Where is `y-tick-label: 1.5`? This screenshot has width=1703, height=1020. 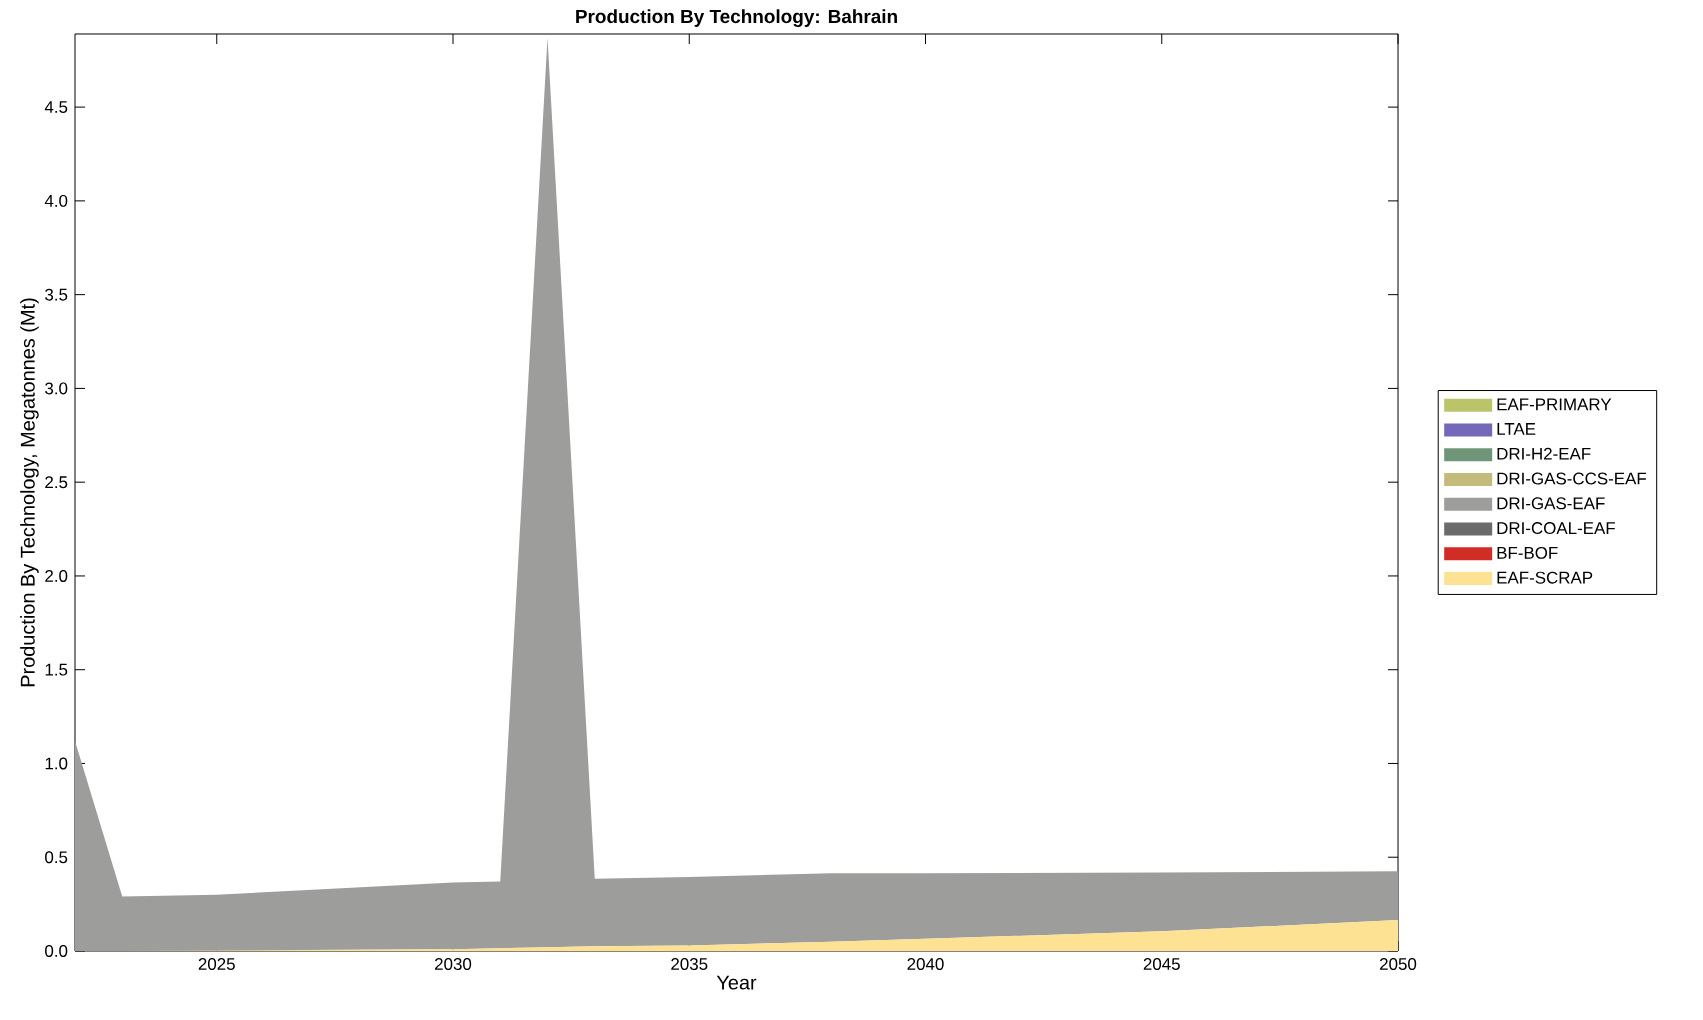
y-tick-label: 1.5 is located at coordinates (56, 669).